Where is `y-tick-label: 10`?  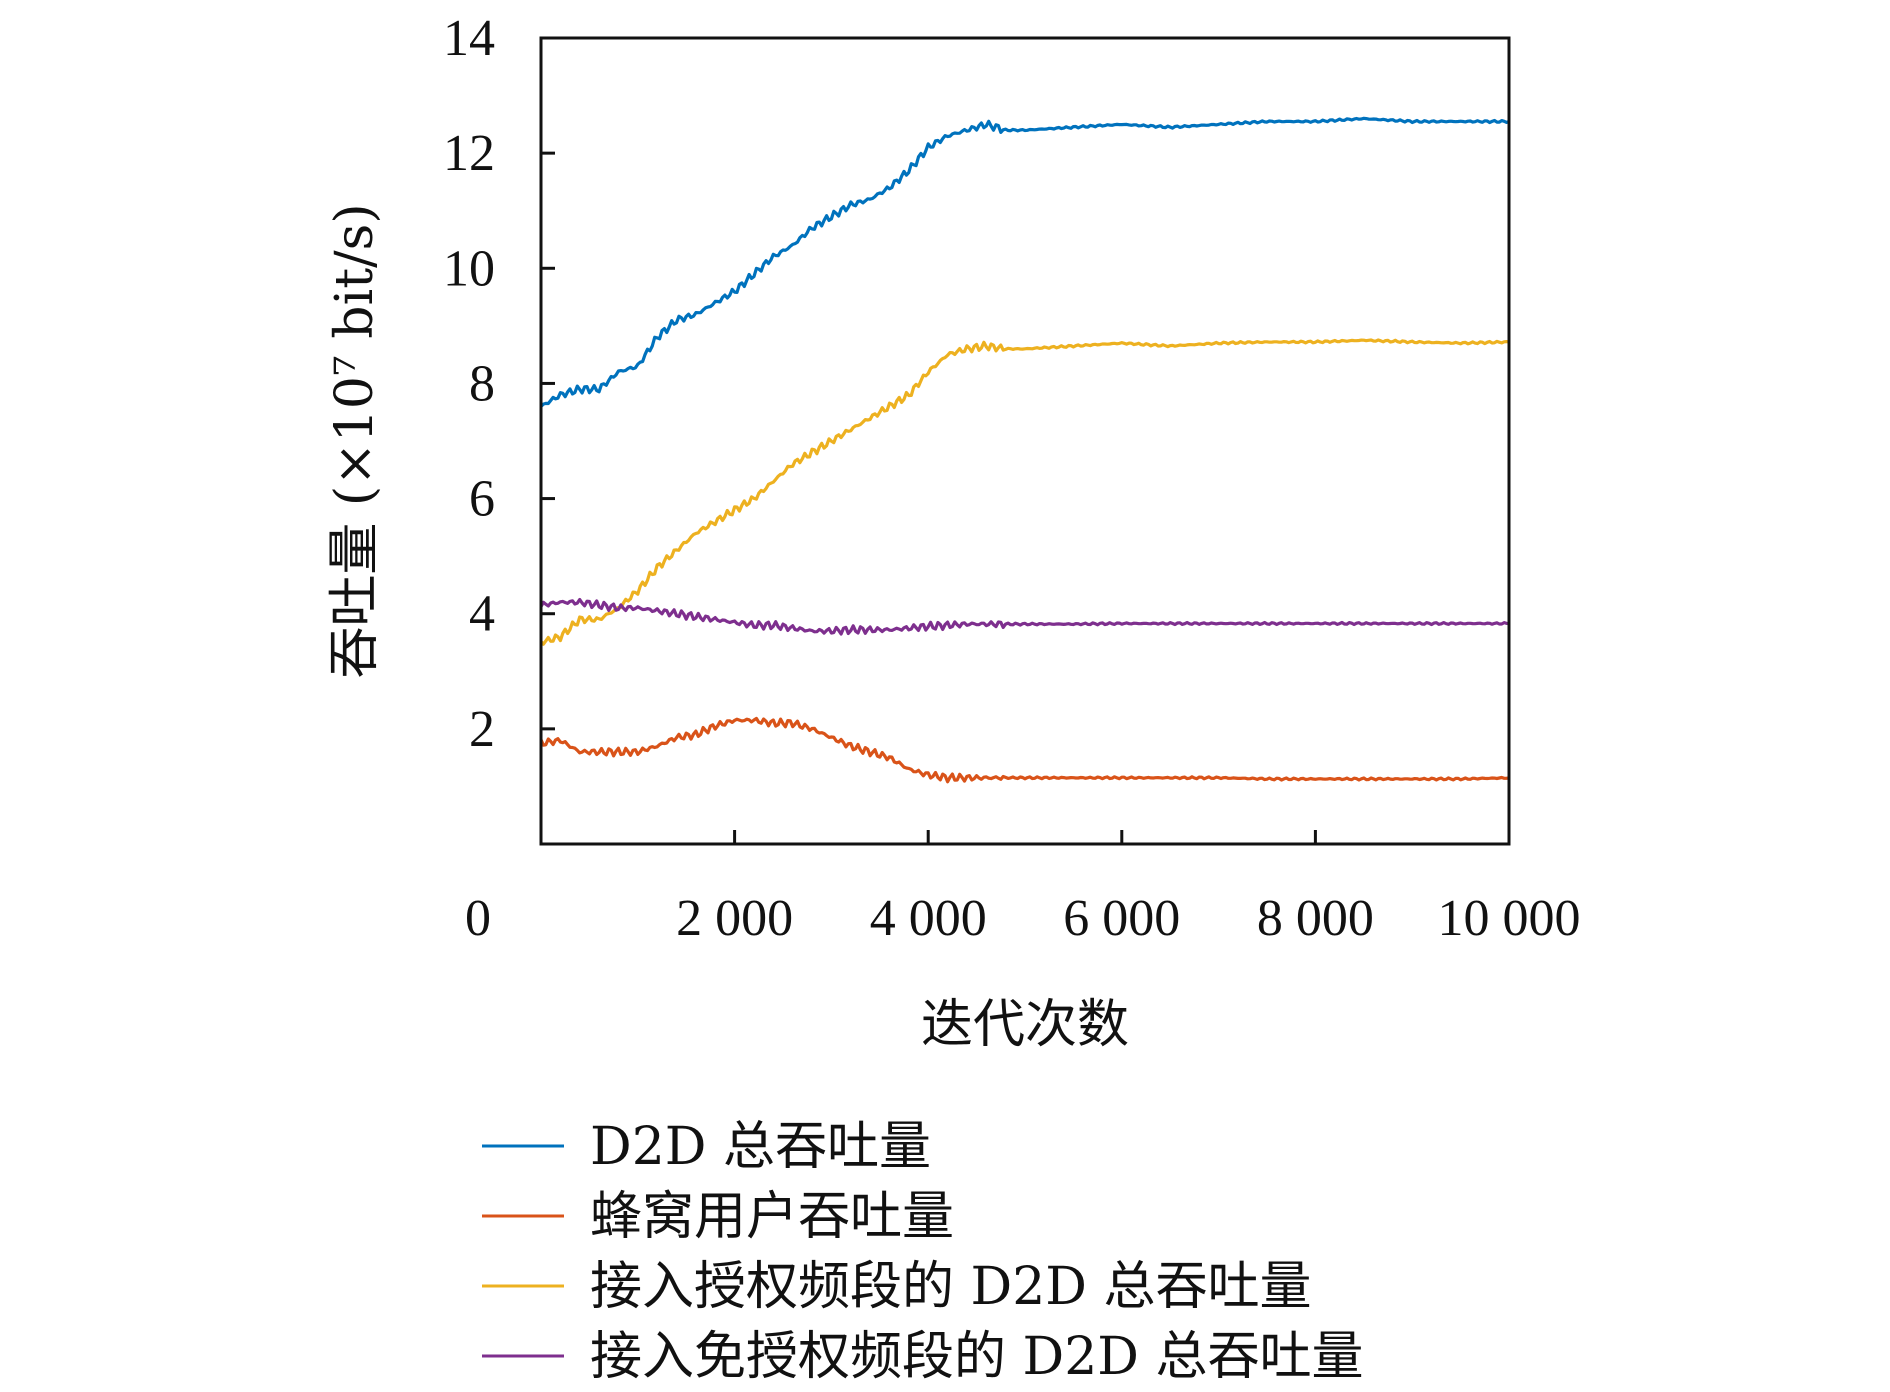
y-tick-label: 10 is located at coordinates (469, 268).